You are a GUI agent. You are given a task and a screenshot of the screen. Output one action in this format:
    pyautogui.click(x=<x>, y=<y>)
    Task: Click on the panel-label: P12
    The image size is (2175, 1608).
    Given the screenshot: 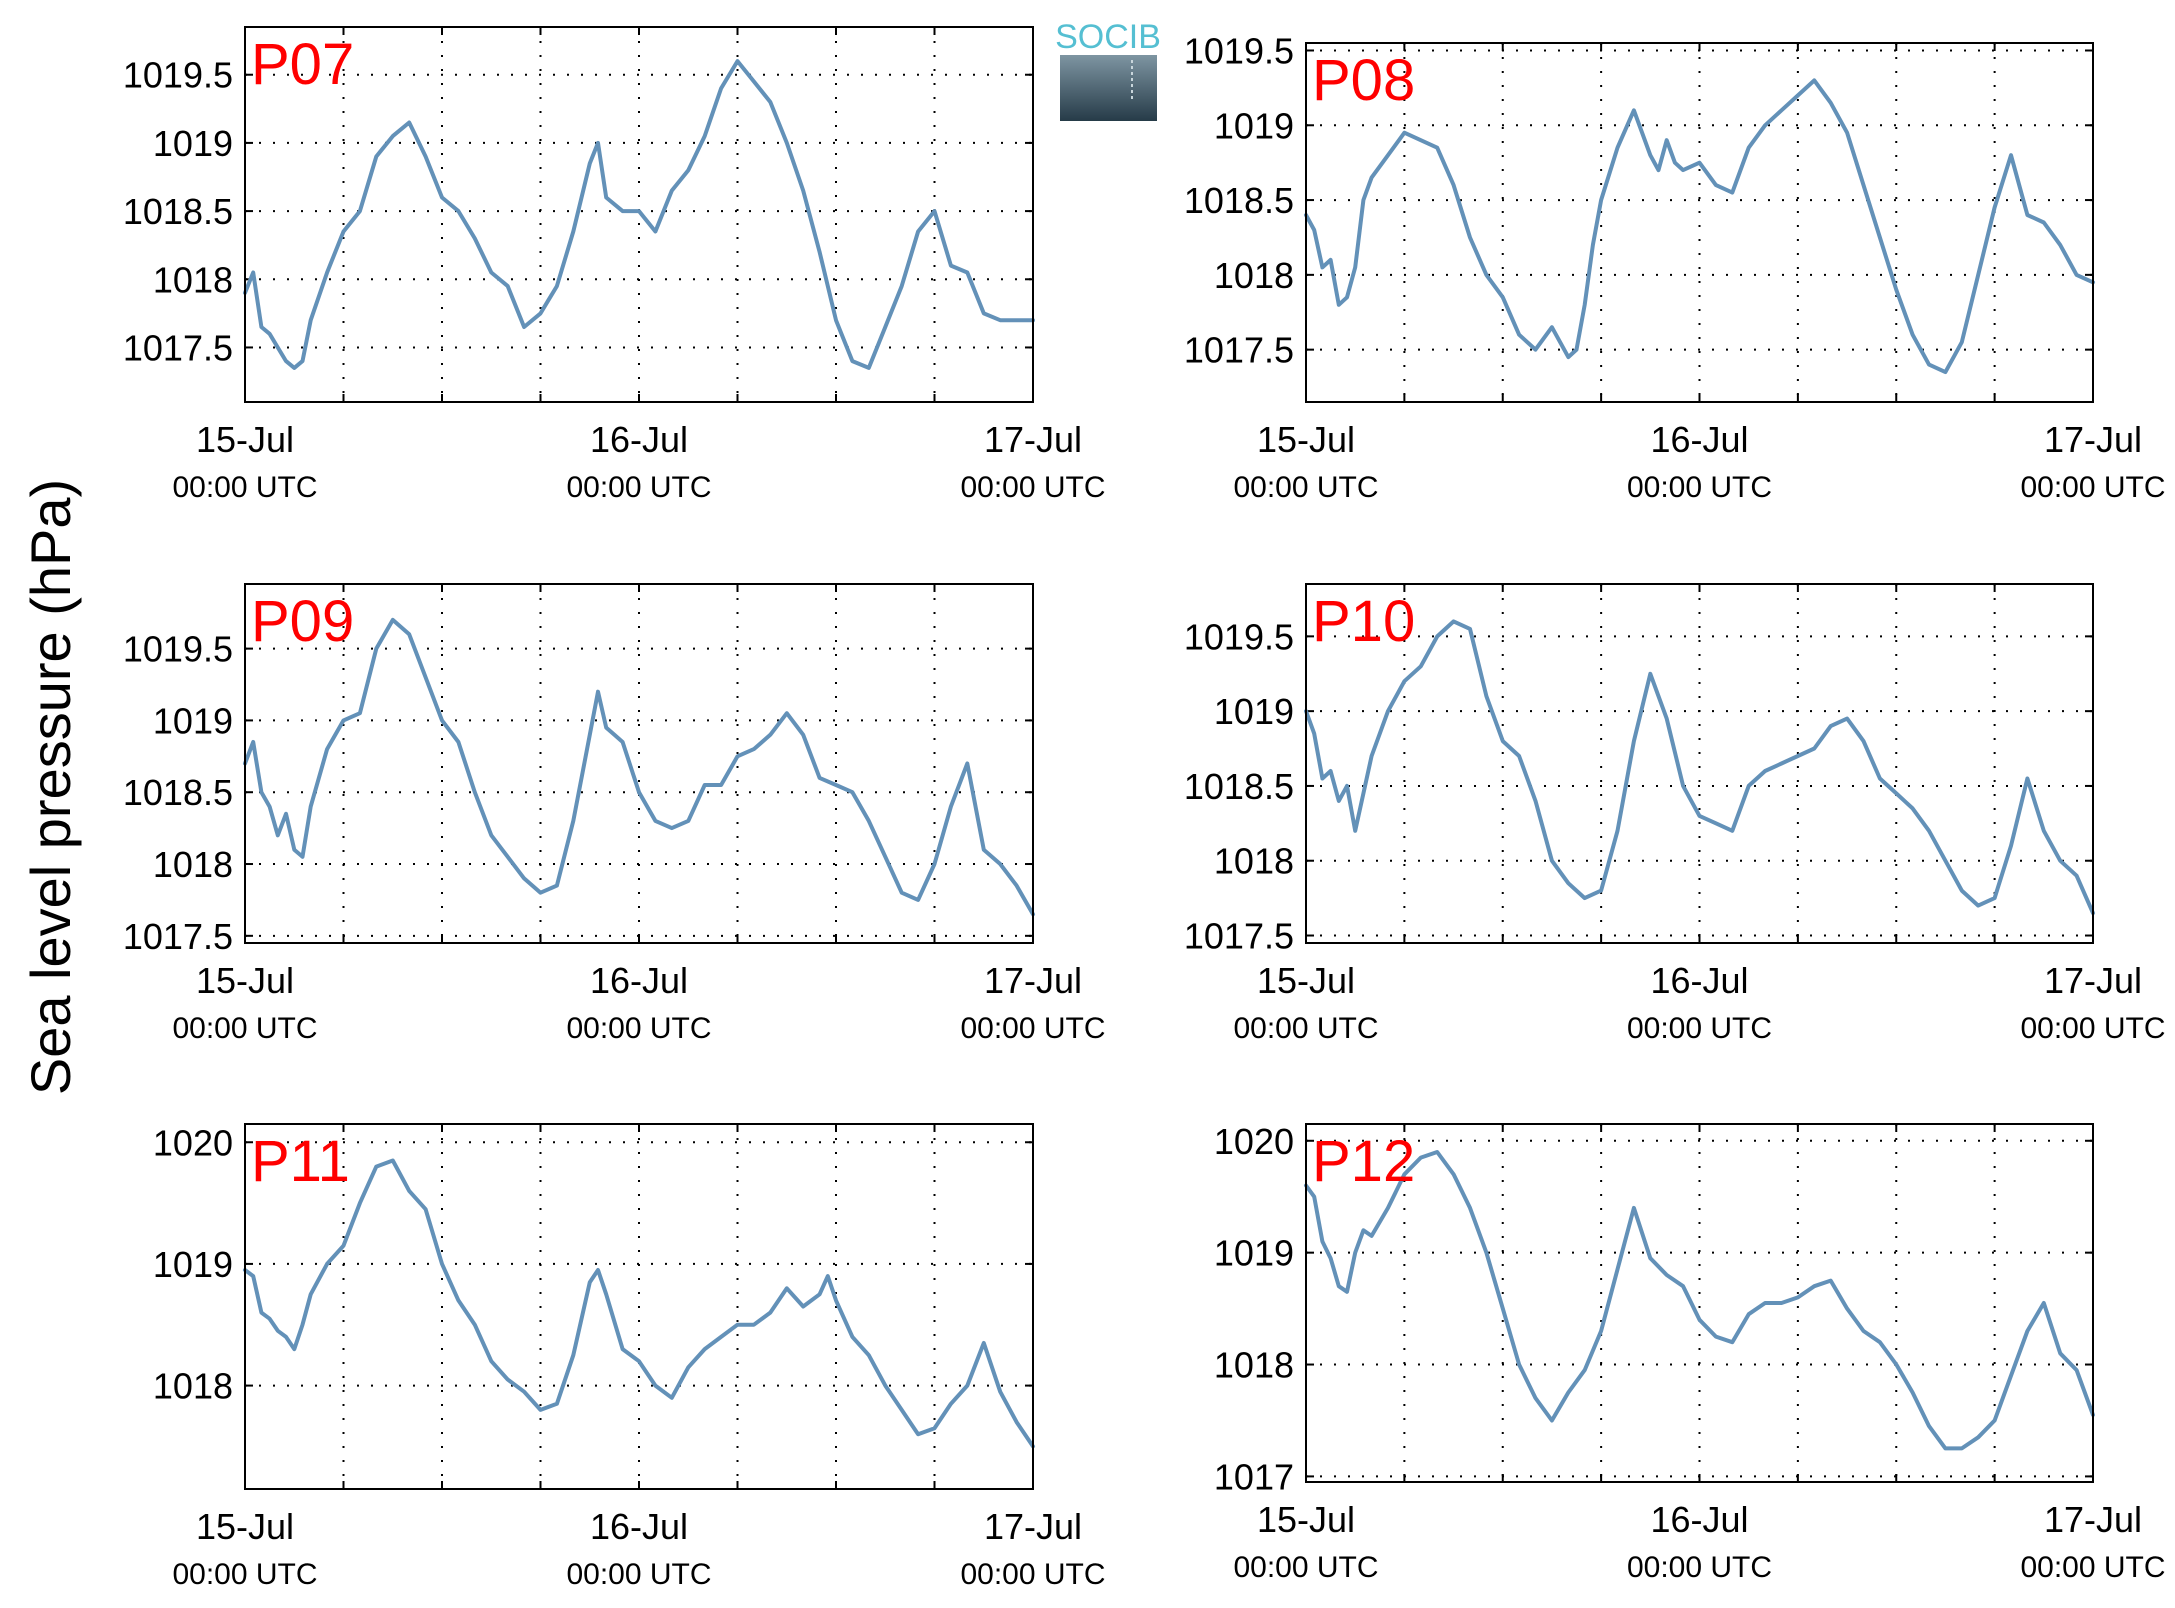 What is the action you would take?
    pyautogui.click(x=1363, y=1161)
    